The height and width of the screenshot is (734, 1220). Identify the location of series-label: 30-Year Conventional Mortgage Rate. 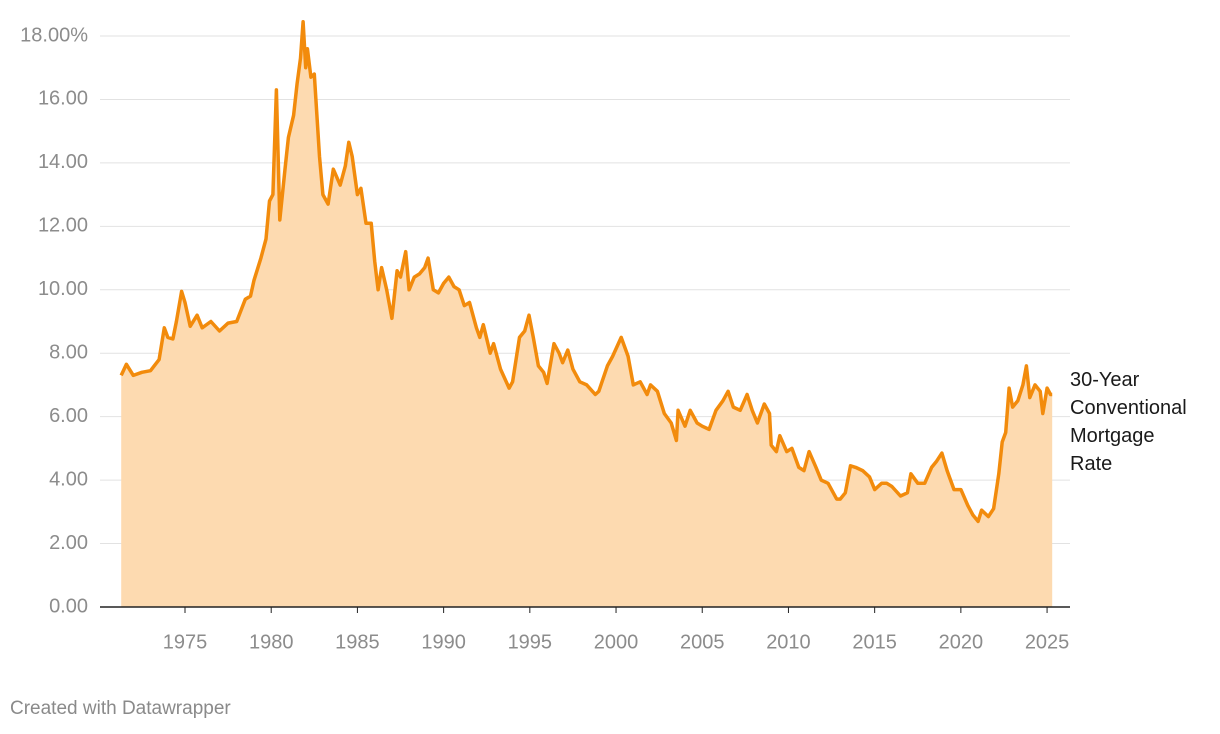
(1128, 422).